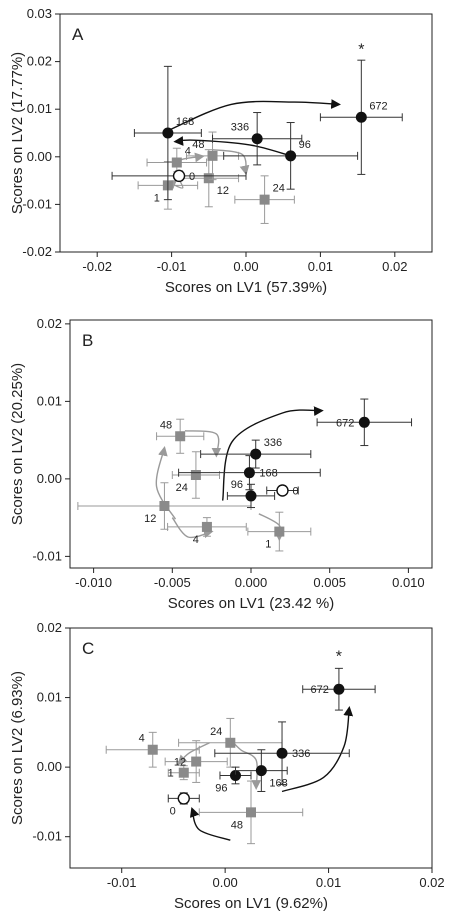  Describe the element at coordinates (17, 133) in the screenshot. I see `y-axis-label: Scores on LV2 (17.77%)` at that location.